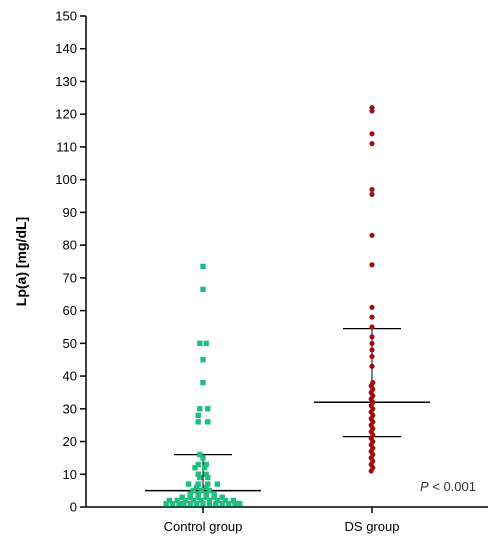  I want to click on y-ticks: 0 10 20 30 40 50 60 70 80 90 100 110 120 130 140 150, so click(70, 262).